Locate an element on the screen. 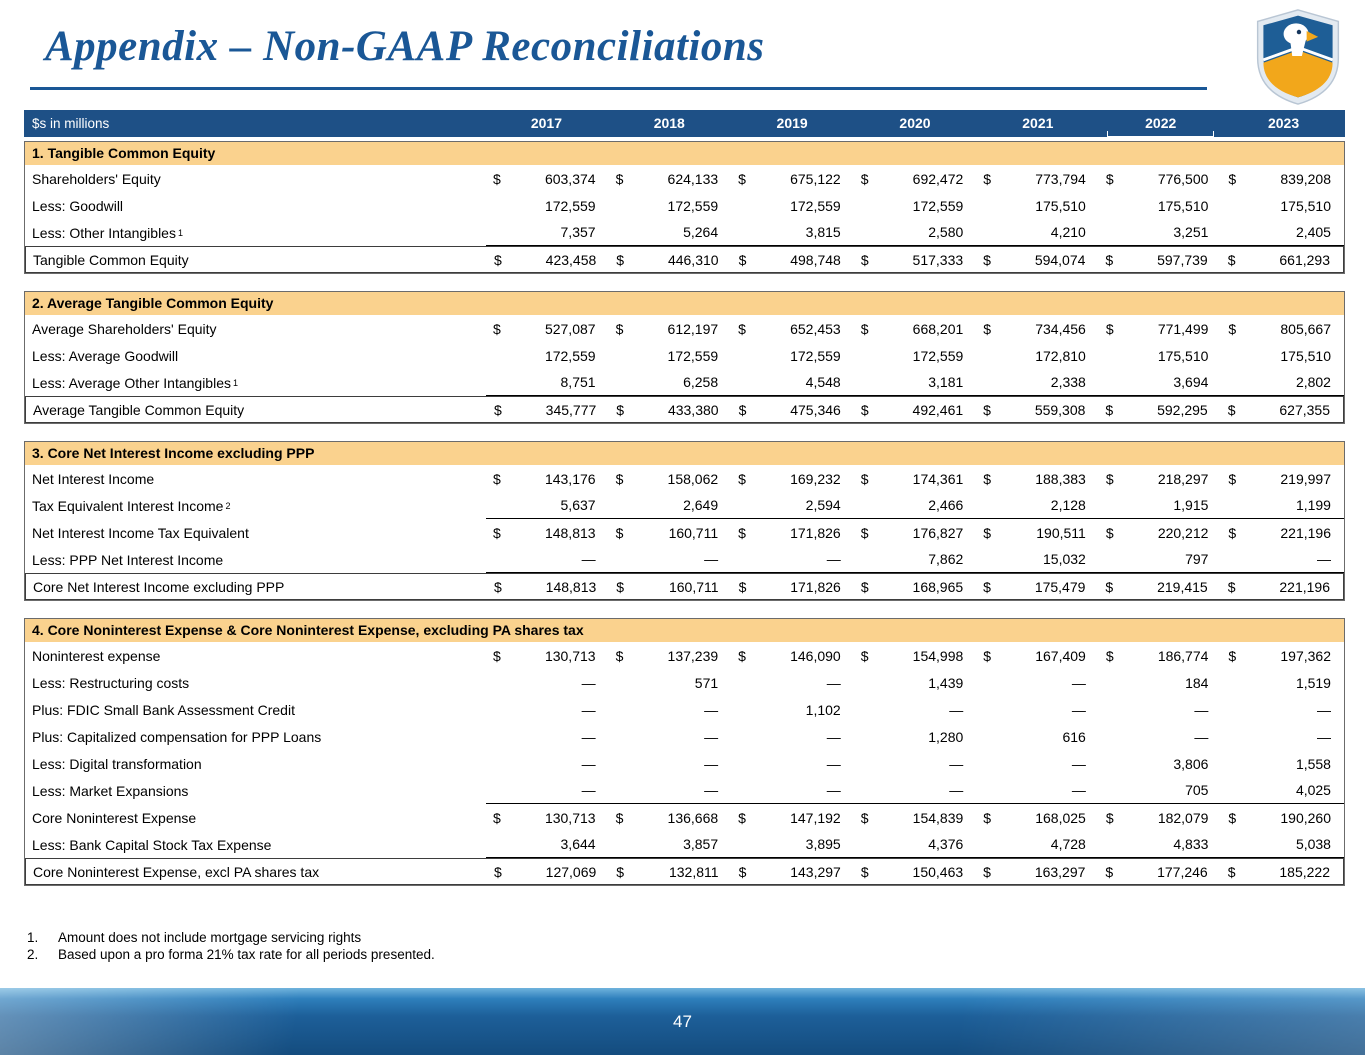 This screenshot has width=1365, height=1055. section-header: 2. Average Tangible Common Equity is located at coordinates (684, 303).